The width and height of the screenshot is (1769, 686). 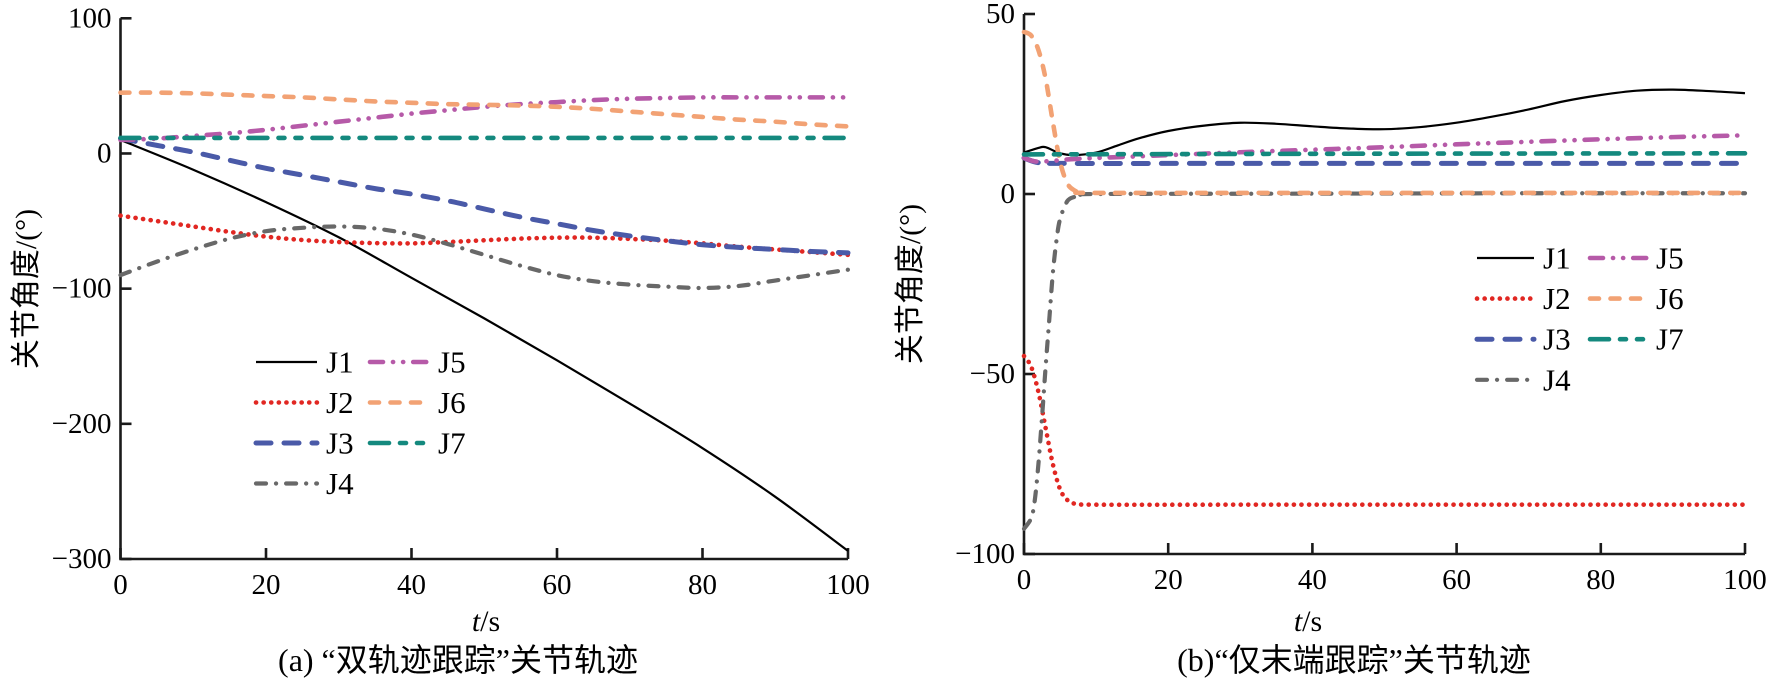 What do you see at coordinates (486, 621) in the screenshot?
I see `chart-a-x-axis-label: t/s` at bounding box center [486, 621].